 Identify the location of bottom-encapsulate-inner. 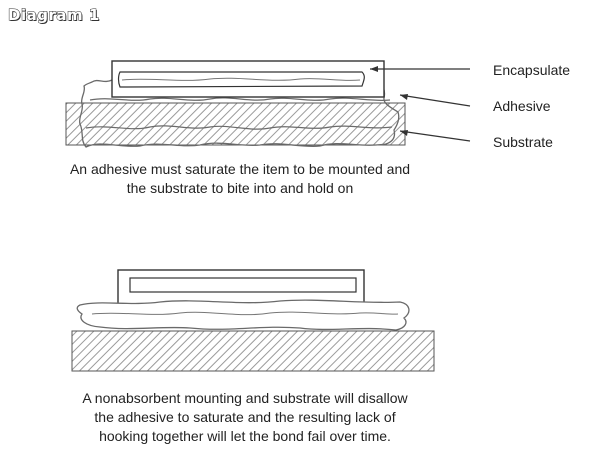
(243, 285).